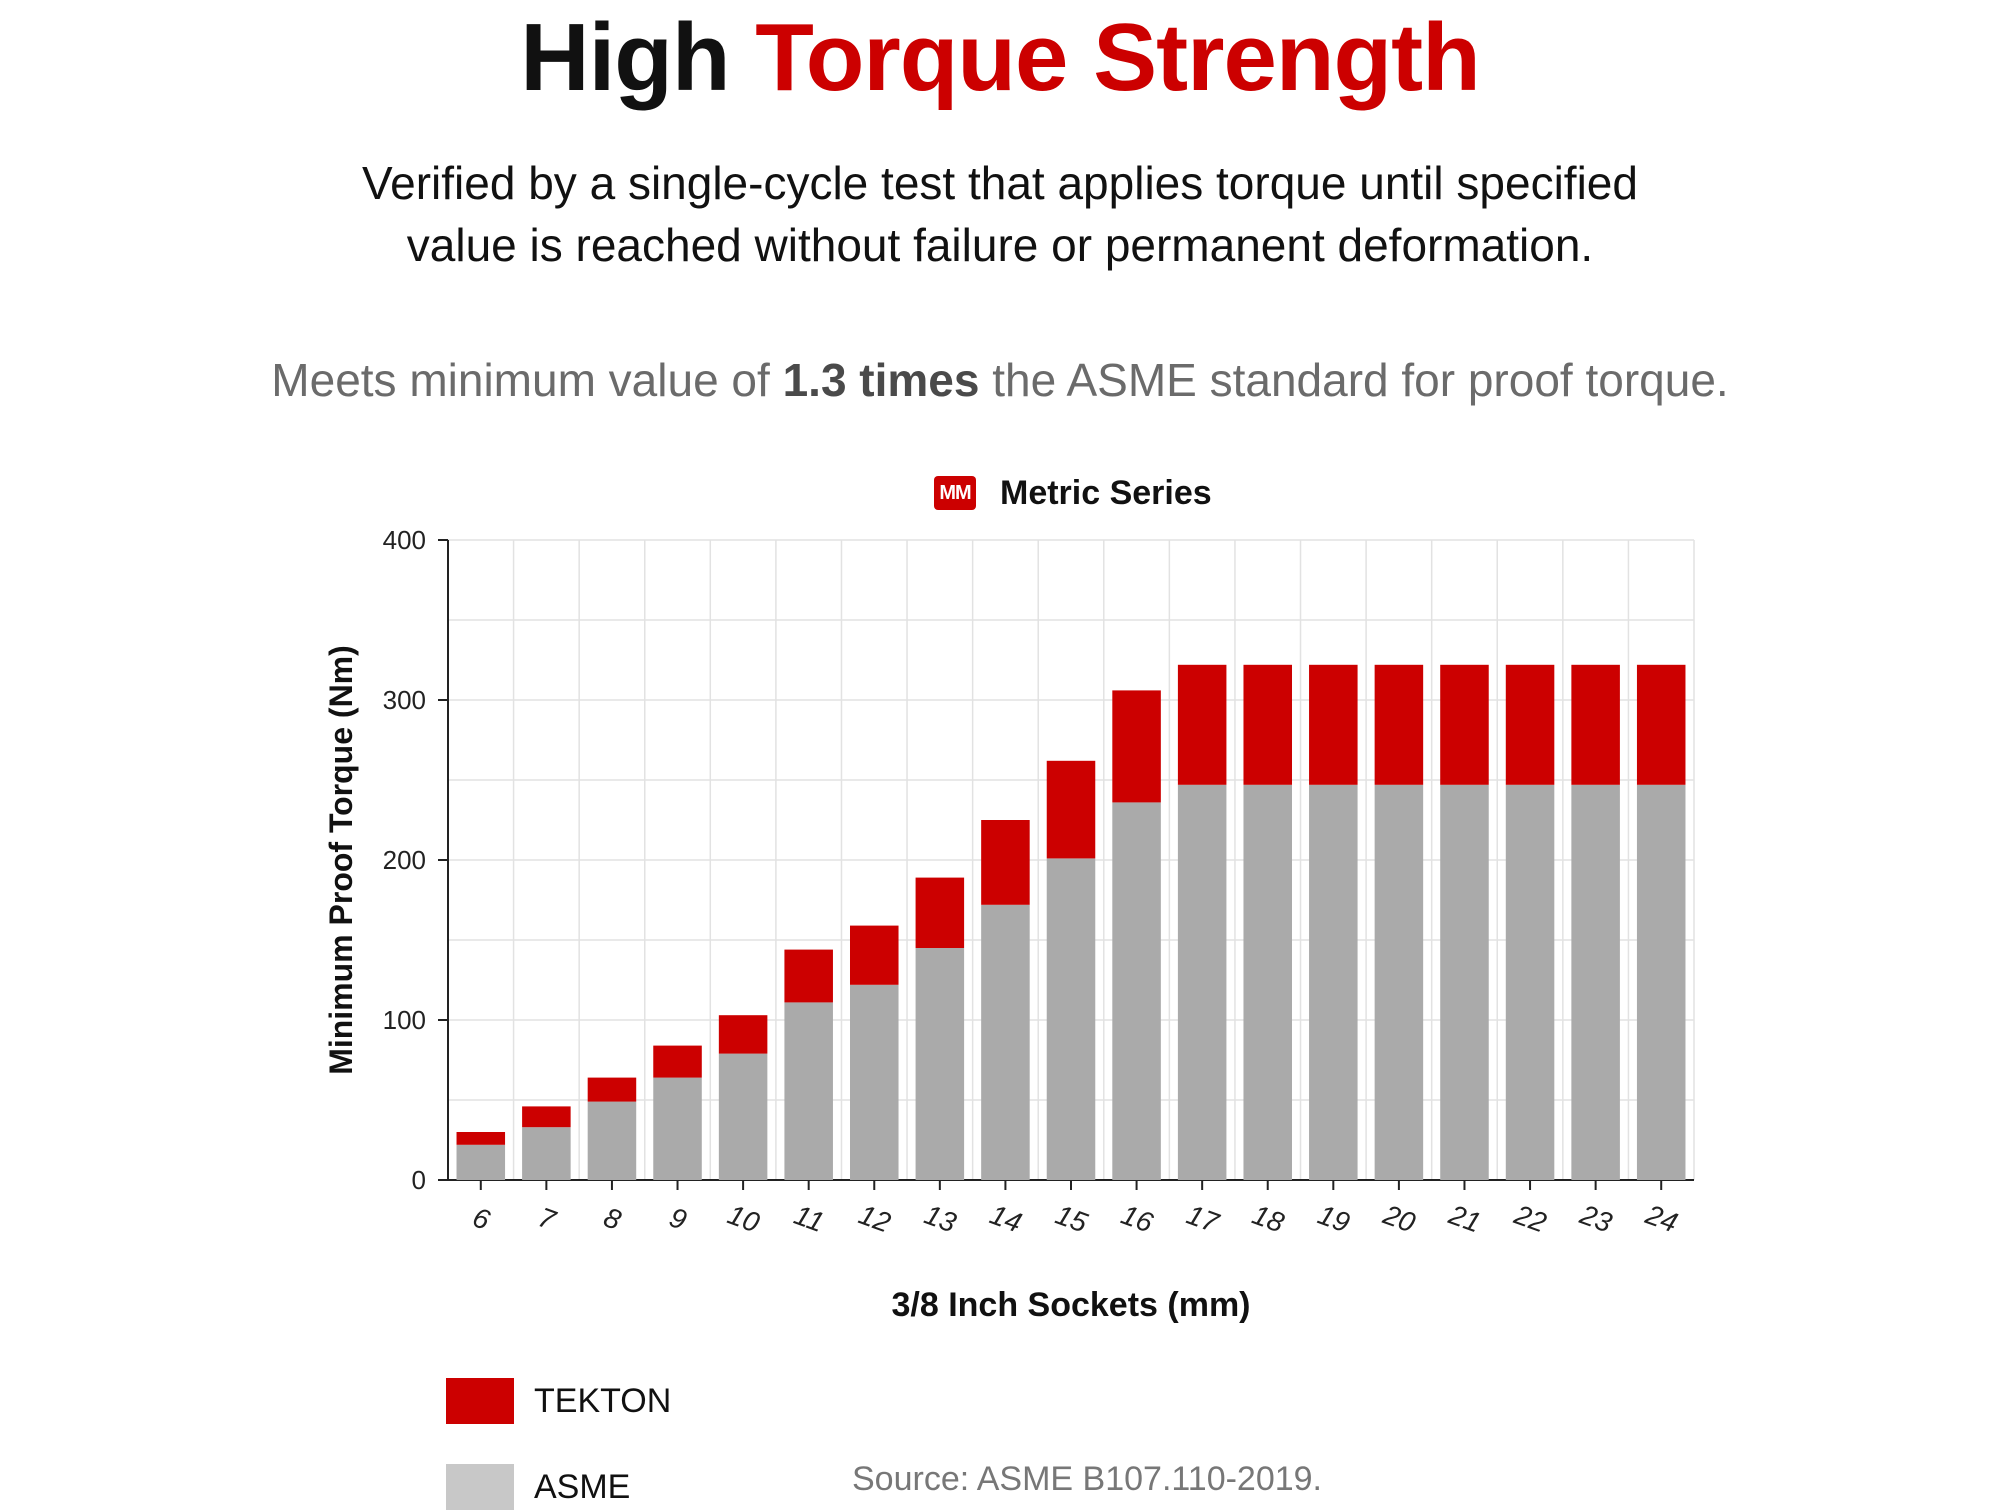  Describe the element at coordinates (809, 1218) in the screenshot. I see `x-tick-label-11: 11` at that location.